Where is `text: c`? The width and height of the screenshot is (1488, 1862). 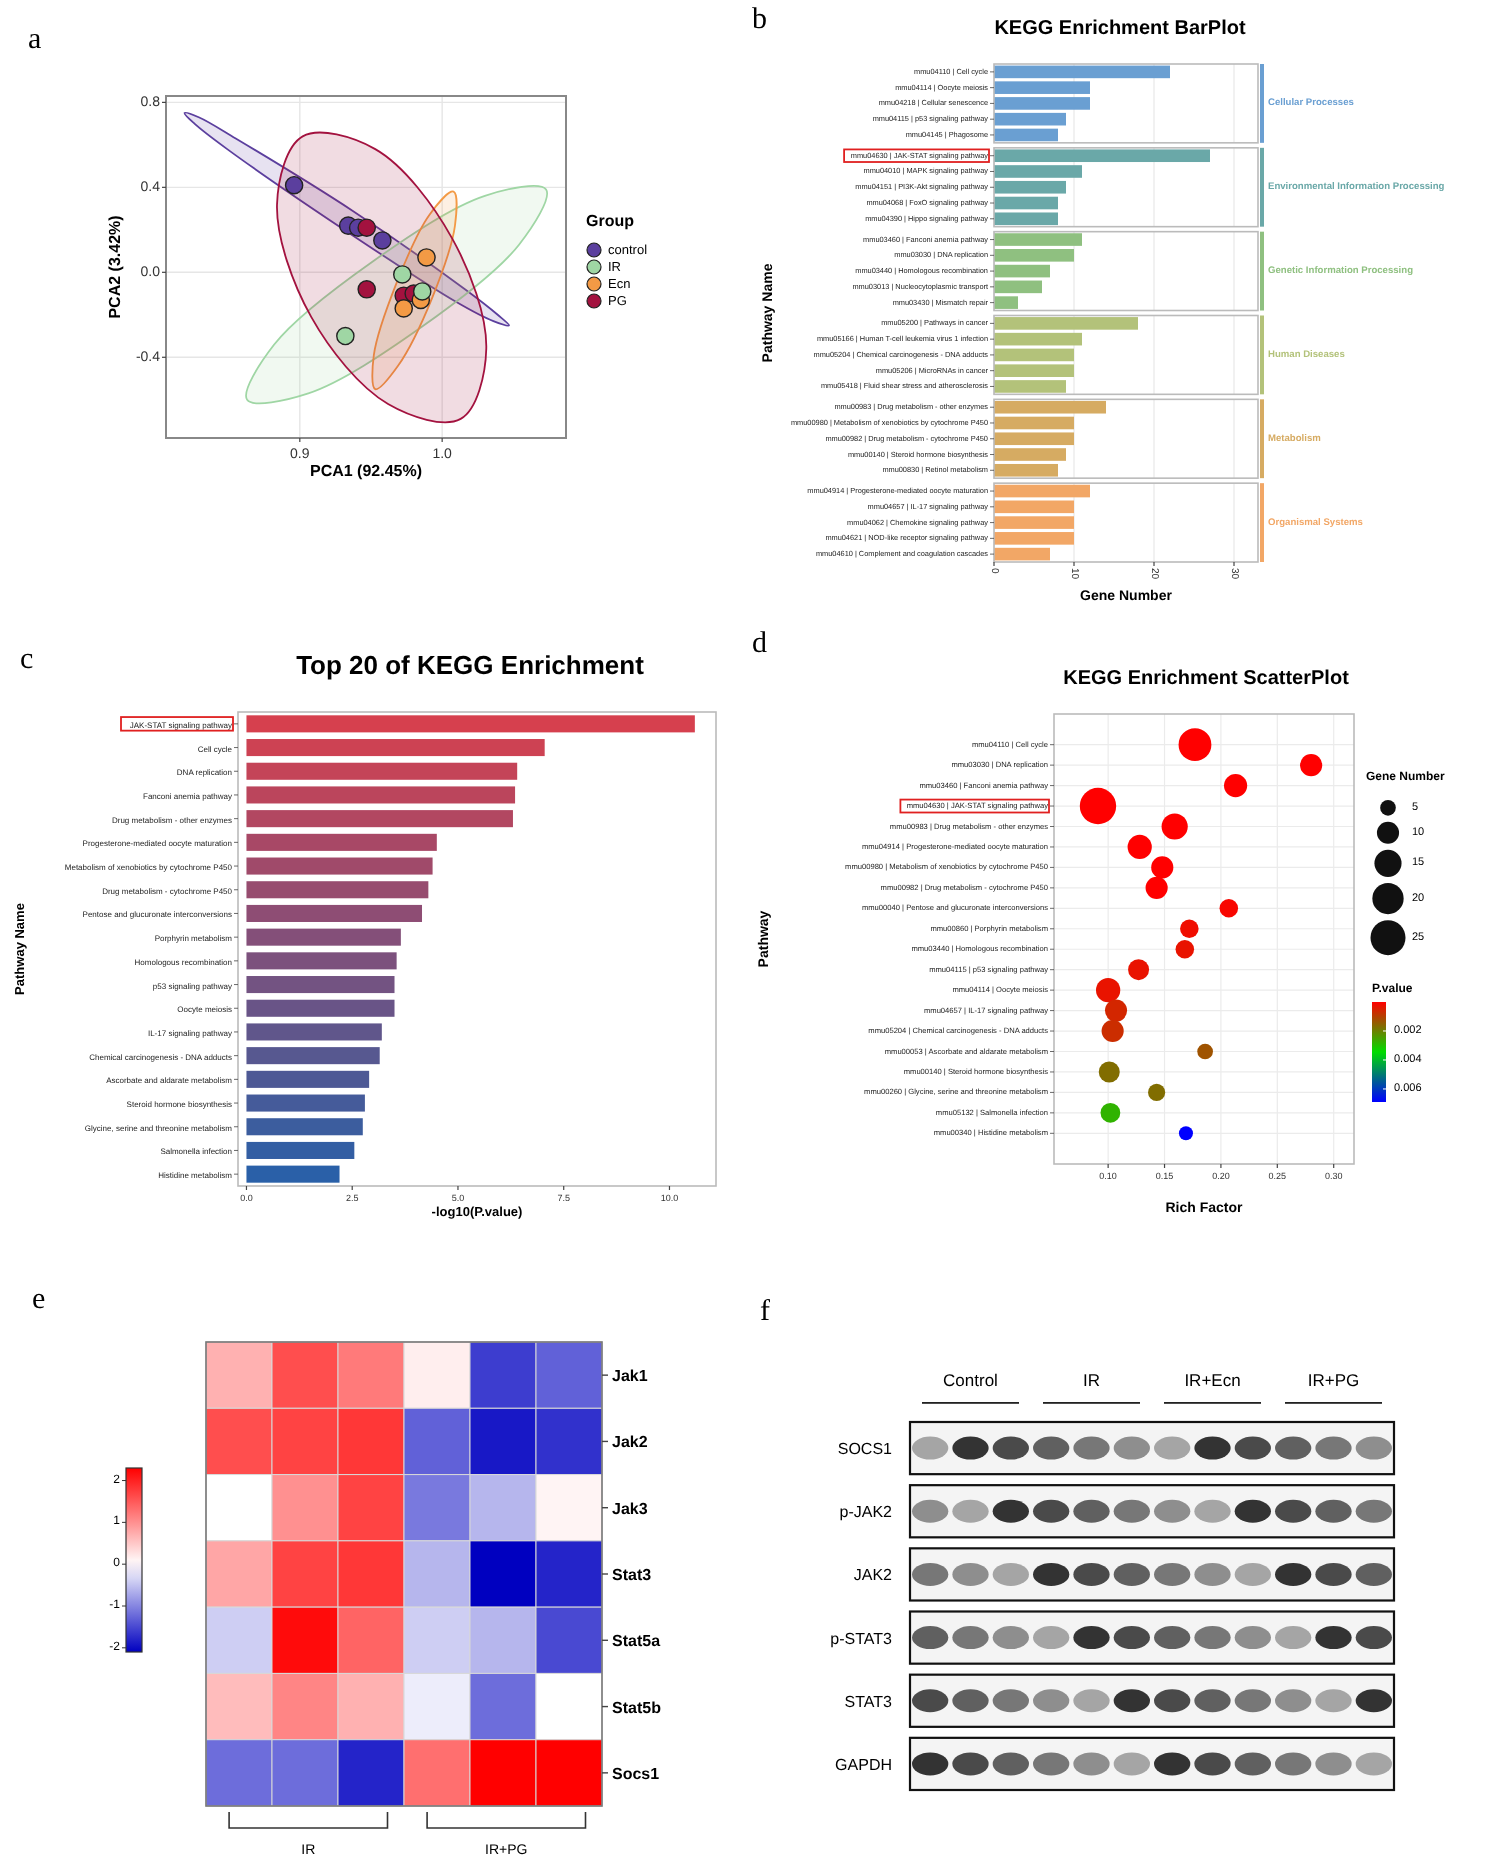
text: c is located at coordinates (27, 660).